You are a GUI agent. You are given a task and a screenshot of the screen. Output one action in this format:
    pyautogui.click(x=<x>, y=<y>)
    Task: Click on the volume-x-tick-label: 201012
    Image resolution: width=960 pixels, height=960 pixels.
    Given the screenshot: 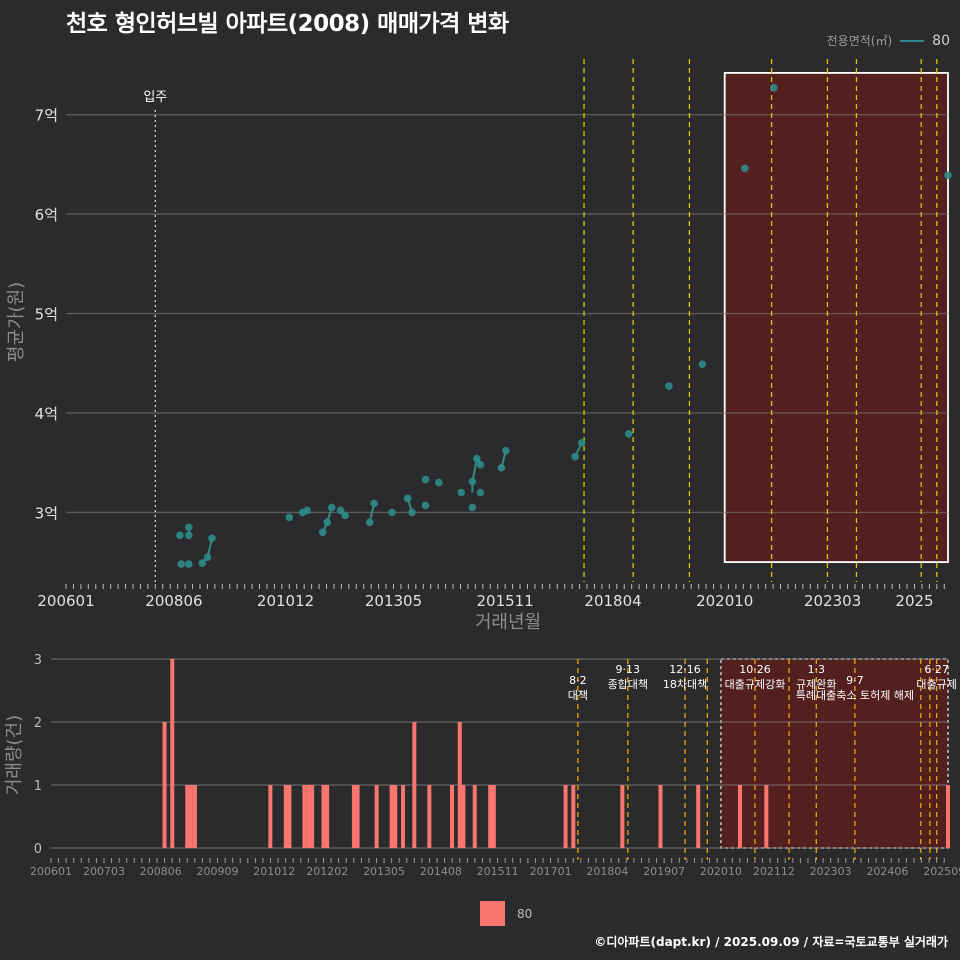 What is the action you would take?
    pyautogui.click(x=274, y=871)
    